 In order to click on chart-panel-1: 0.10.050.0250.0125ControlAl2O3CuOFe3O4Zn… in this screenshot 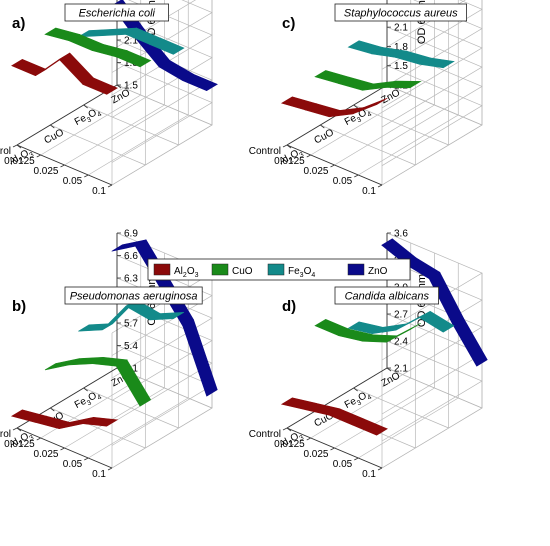, I will do `click(109, 98)`.